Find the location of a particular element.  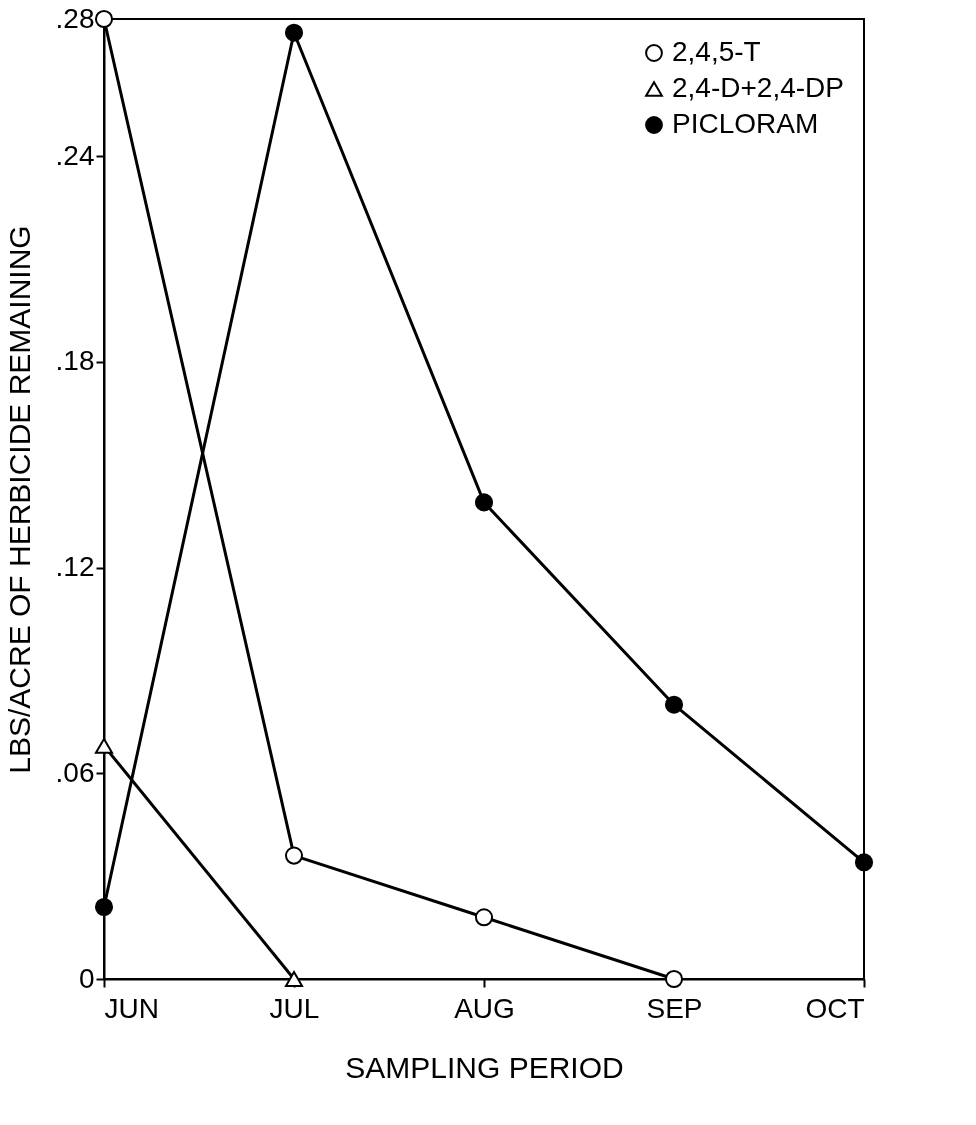

y-tick-label: .06 is located at coordinates (75, 772).